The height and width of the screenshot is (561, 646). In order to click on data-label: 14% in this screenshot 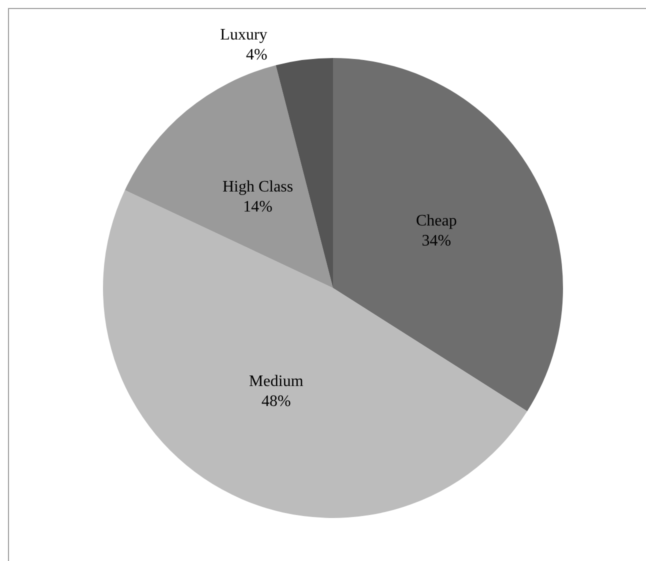, I will do `click(257, 207)`.